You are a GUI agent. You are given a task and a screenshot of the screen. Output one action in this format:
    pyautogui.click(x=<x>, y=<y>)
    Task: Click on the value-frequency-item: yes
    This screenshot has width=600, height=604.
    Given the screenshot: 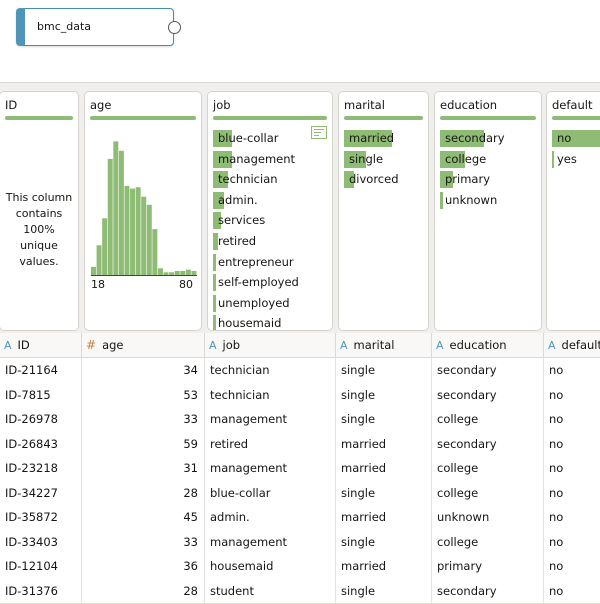 What is the action you would take?
    pyautogui.click(x=576, y=159)
    